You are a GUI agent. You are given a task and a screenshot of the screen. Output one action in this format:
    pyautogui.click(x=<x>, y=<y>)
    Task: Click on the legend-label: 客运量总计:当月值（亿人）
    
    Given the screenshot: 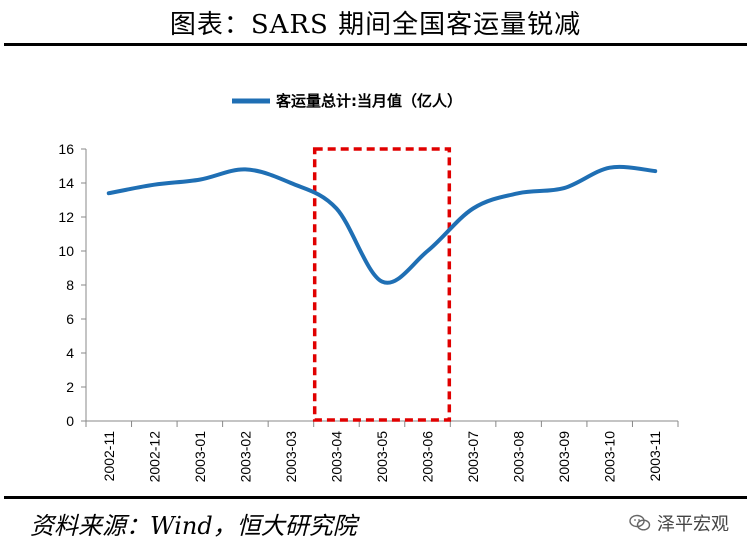 What is the action you would take?
    pyautogui.click(x=368, y=101)
    